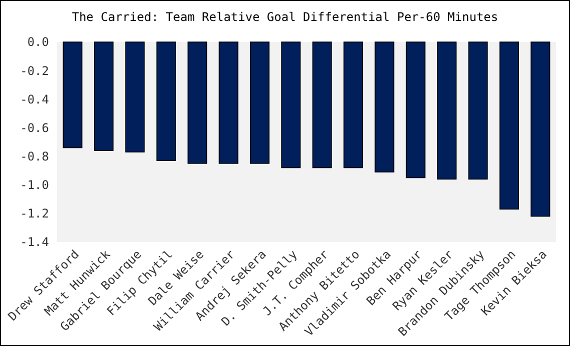 This screenshot has width=570, height=346. I want to click on chart-title: The Carried: Team Relative Goal Differential Per-60 Minutes, so click(285, 17).